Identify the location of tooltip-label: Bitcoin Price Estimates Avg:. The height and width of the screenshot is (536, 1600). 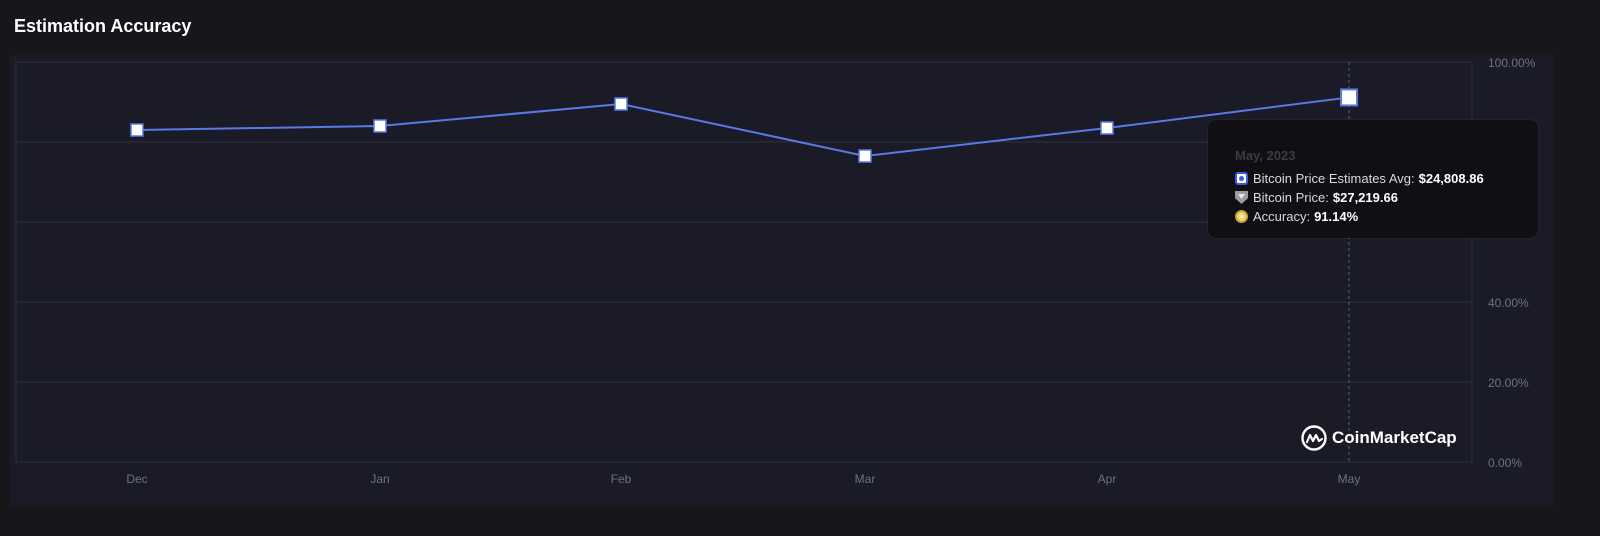
(1334, 178).